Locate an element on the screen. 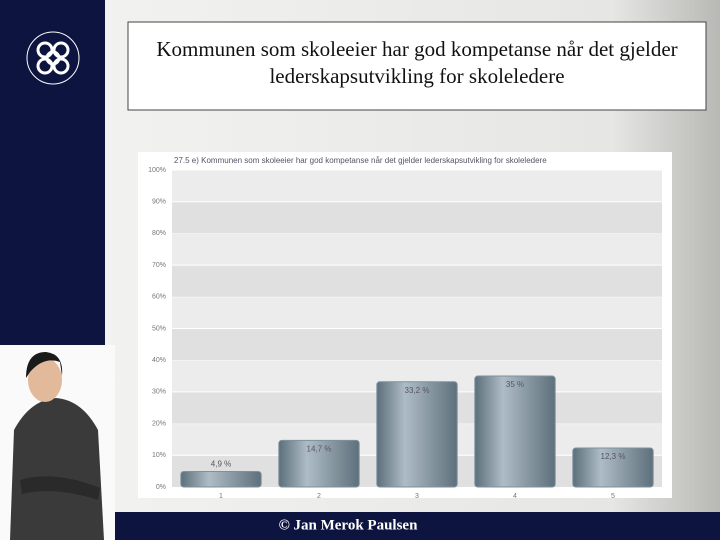 This screenshot has width=720, height=545. y-tick-label: 100% is located at coordinates (157, 170).